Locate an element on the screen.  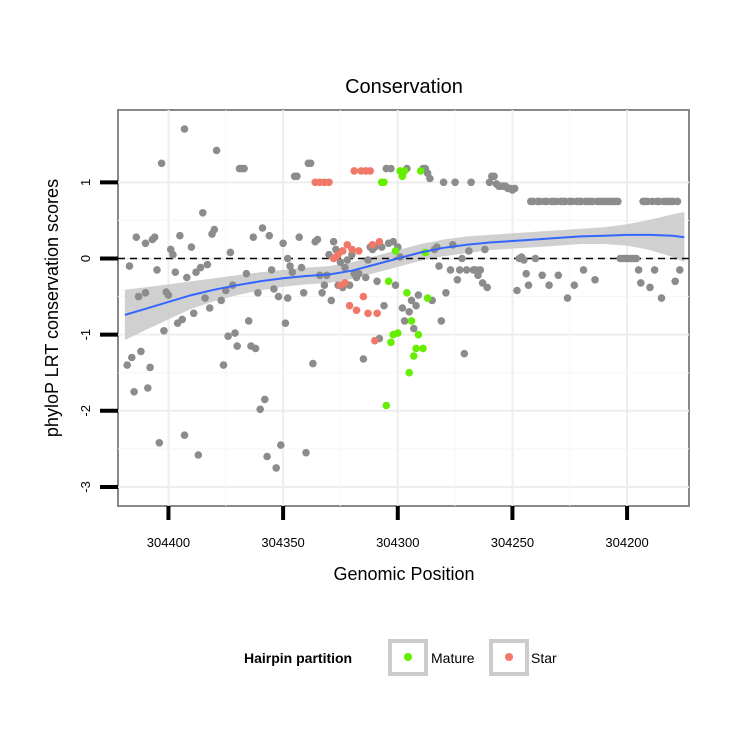
legend-swatch-mature is located at coordinates (408, 657).